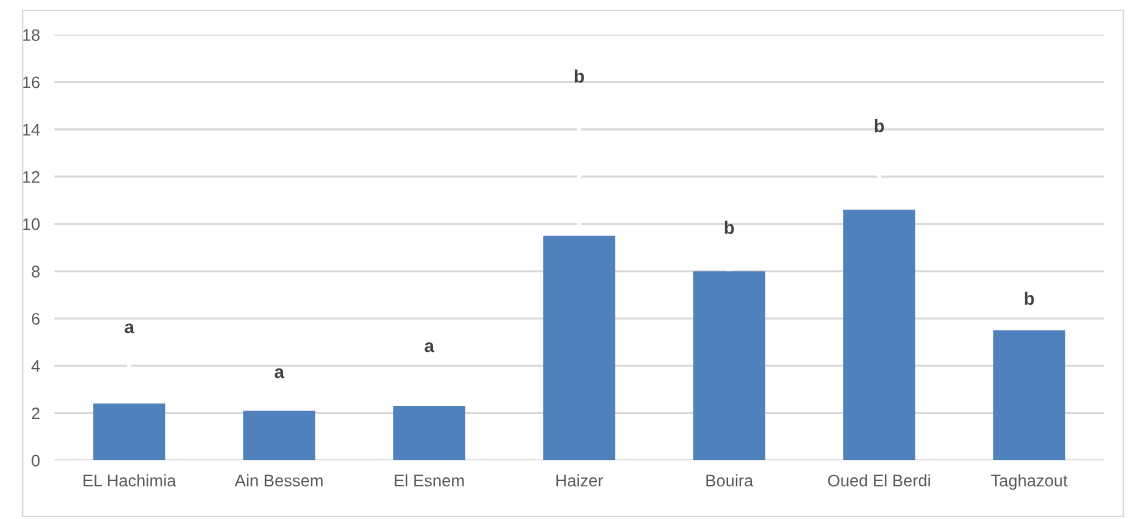 The image size is (1129, 519). I want to click on y-tick-label: 18, so click(31, 35).